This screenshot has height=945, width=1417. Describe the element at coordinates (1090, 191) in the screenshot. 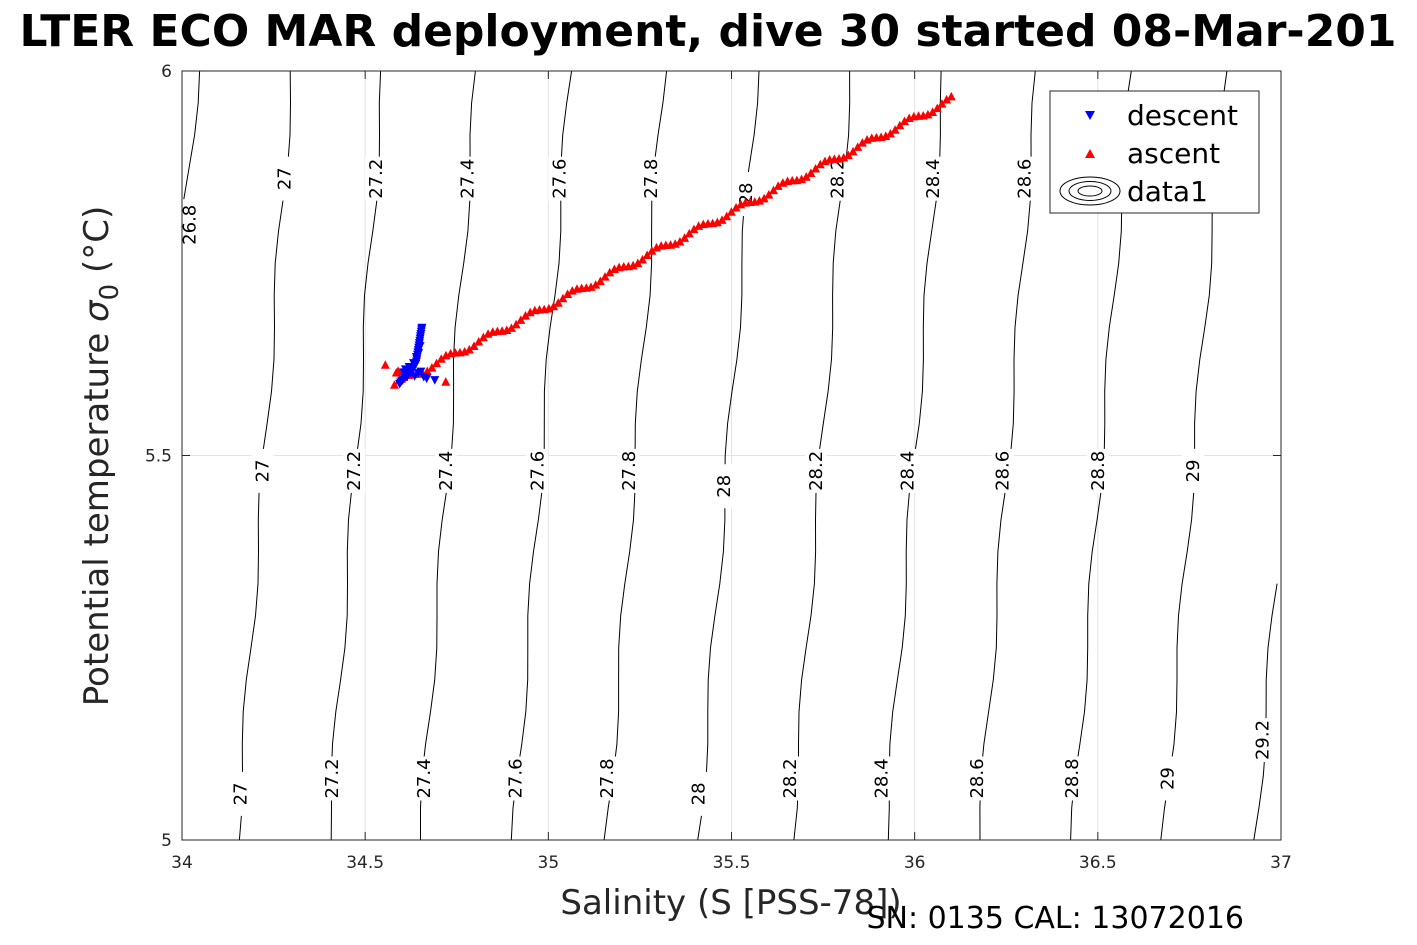

I see `legend-contour-icon` at that location.